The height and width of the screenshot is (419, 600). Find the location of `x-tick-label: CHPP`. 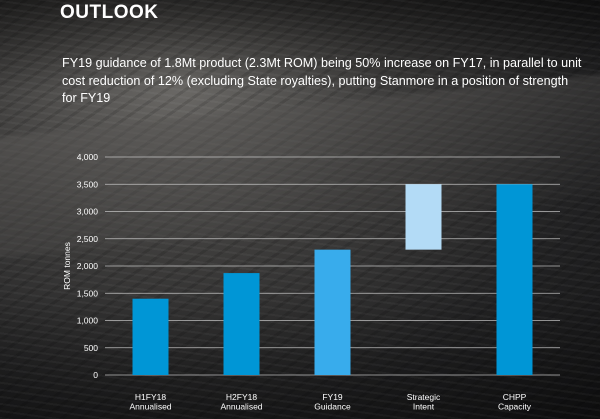

x-tick-label: CHPP is located at coordinates (515, 397).